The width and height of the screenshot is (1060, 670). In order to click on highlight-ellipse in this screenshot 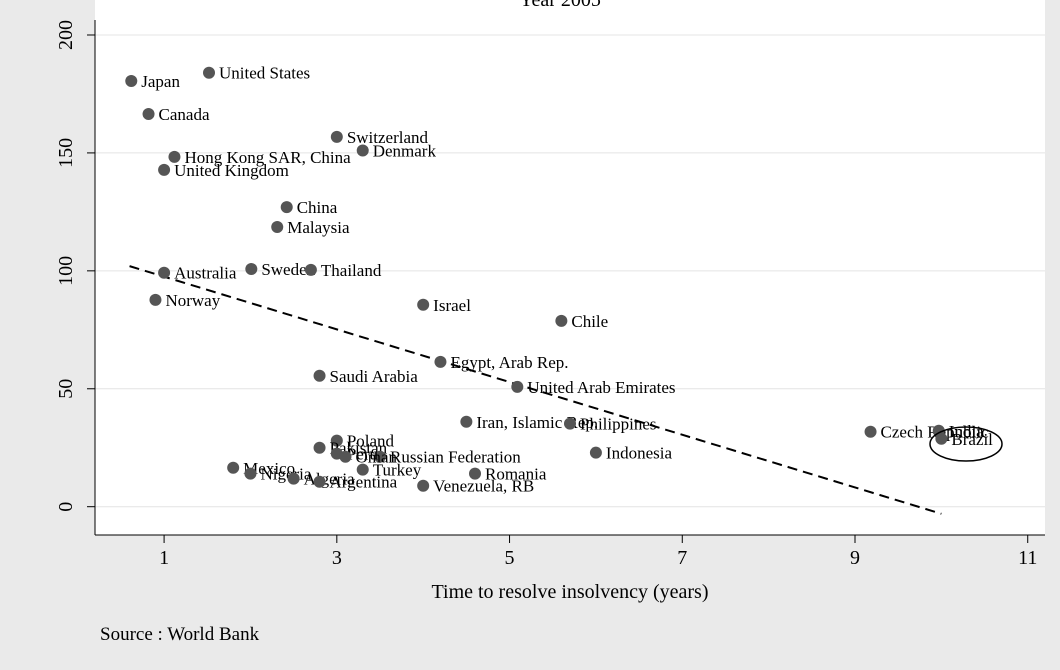, I will do `click(966, 444)`.